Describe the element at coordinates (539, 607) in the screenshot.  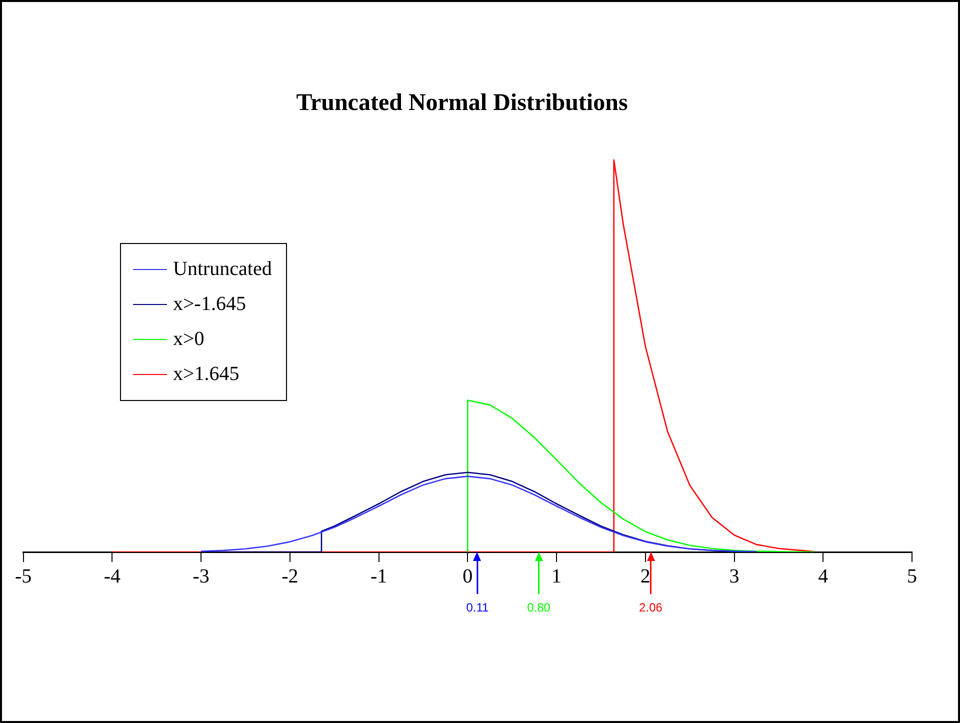
I see `ref-line-label: 0.80` at that location.